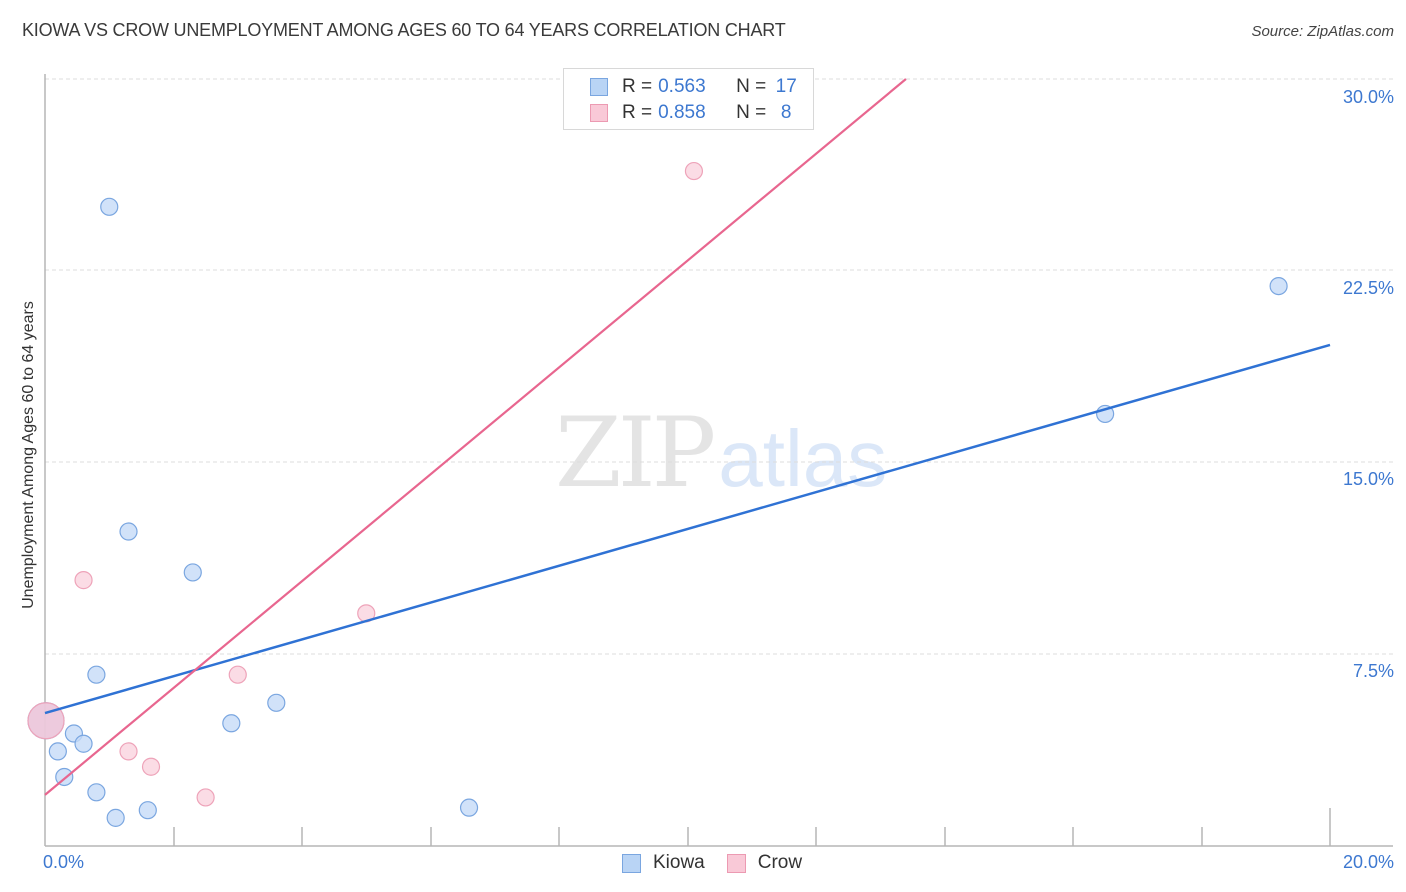 This screenshot has width=1406, height=892. I want to click on y-tick-22-5: 22.5%, so click(1368, 288).